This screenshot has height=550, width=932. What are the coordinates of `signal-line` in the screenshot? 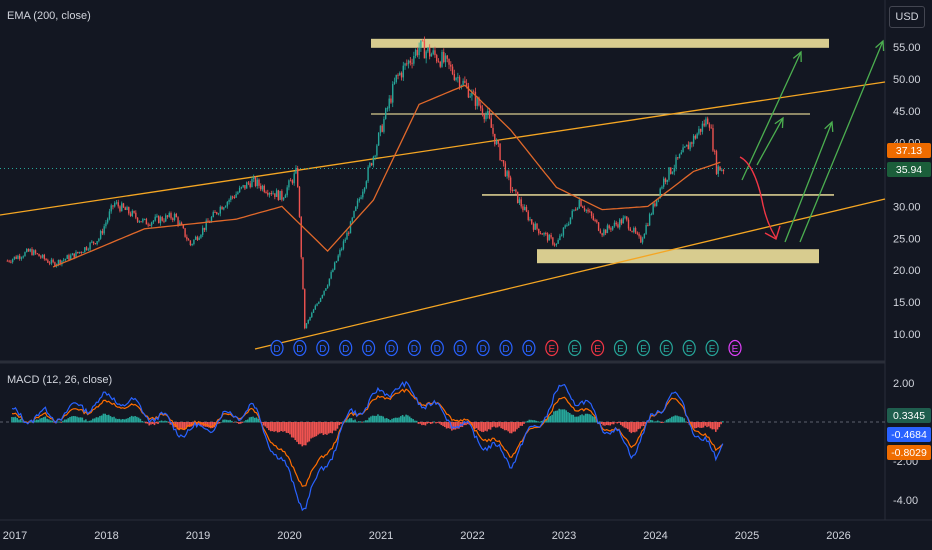 It's located at (367, 438).